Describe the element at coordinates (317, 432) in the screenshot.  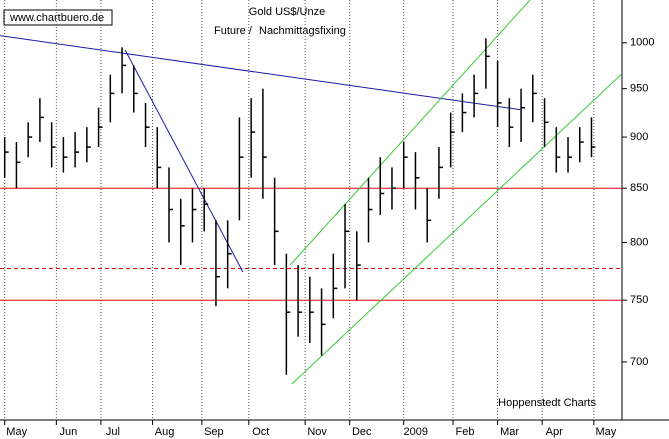
I see `x-tick-label: Nov` at that location.